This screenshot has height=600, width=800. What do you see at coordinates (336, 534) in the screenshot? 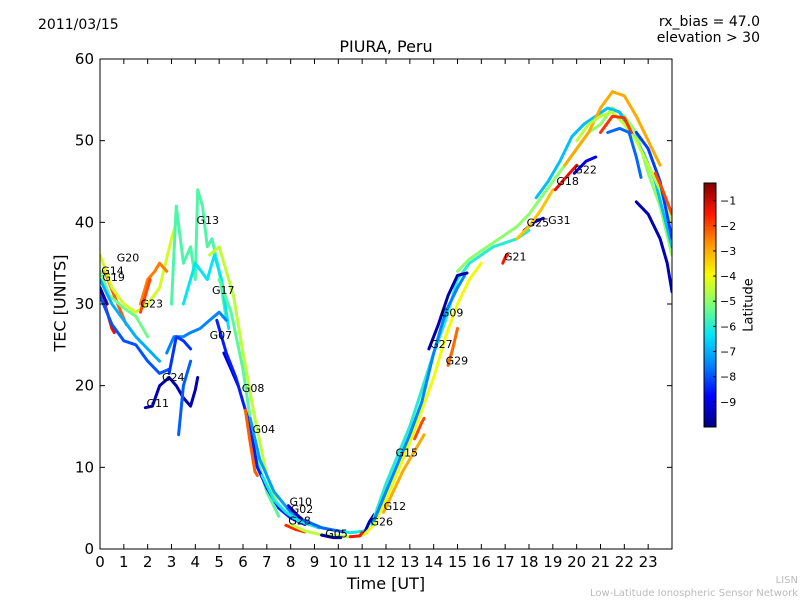
I see `satellite-label: G05` at bounding box center [336, 534].